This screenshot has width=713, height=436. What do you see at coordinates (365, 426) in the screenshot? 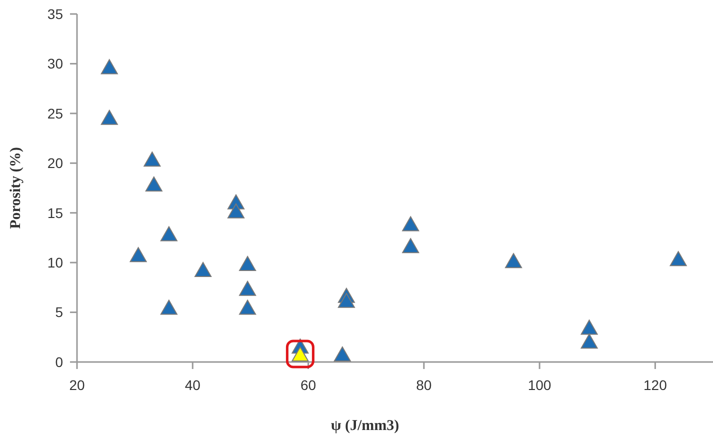
I see `x-axis-title: ψ (J/mm3)` at bounding box center [365, 426].